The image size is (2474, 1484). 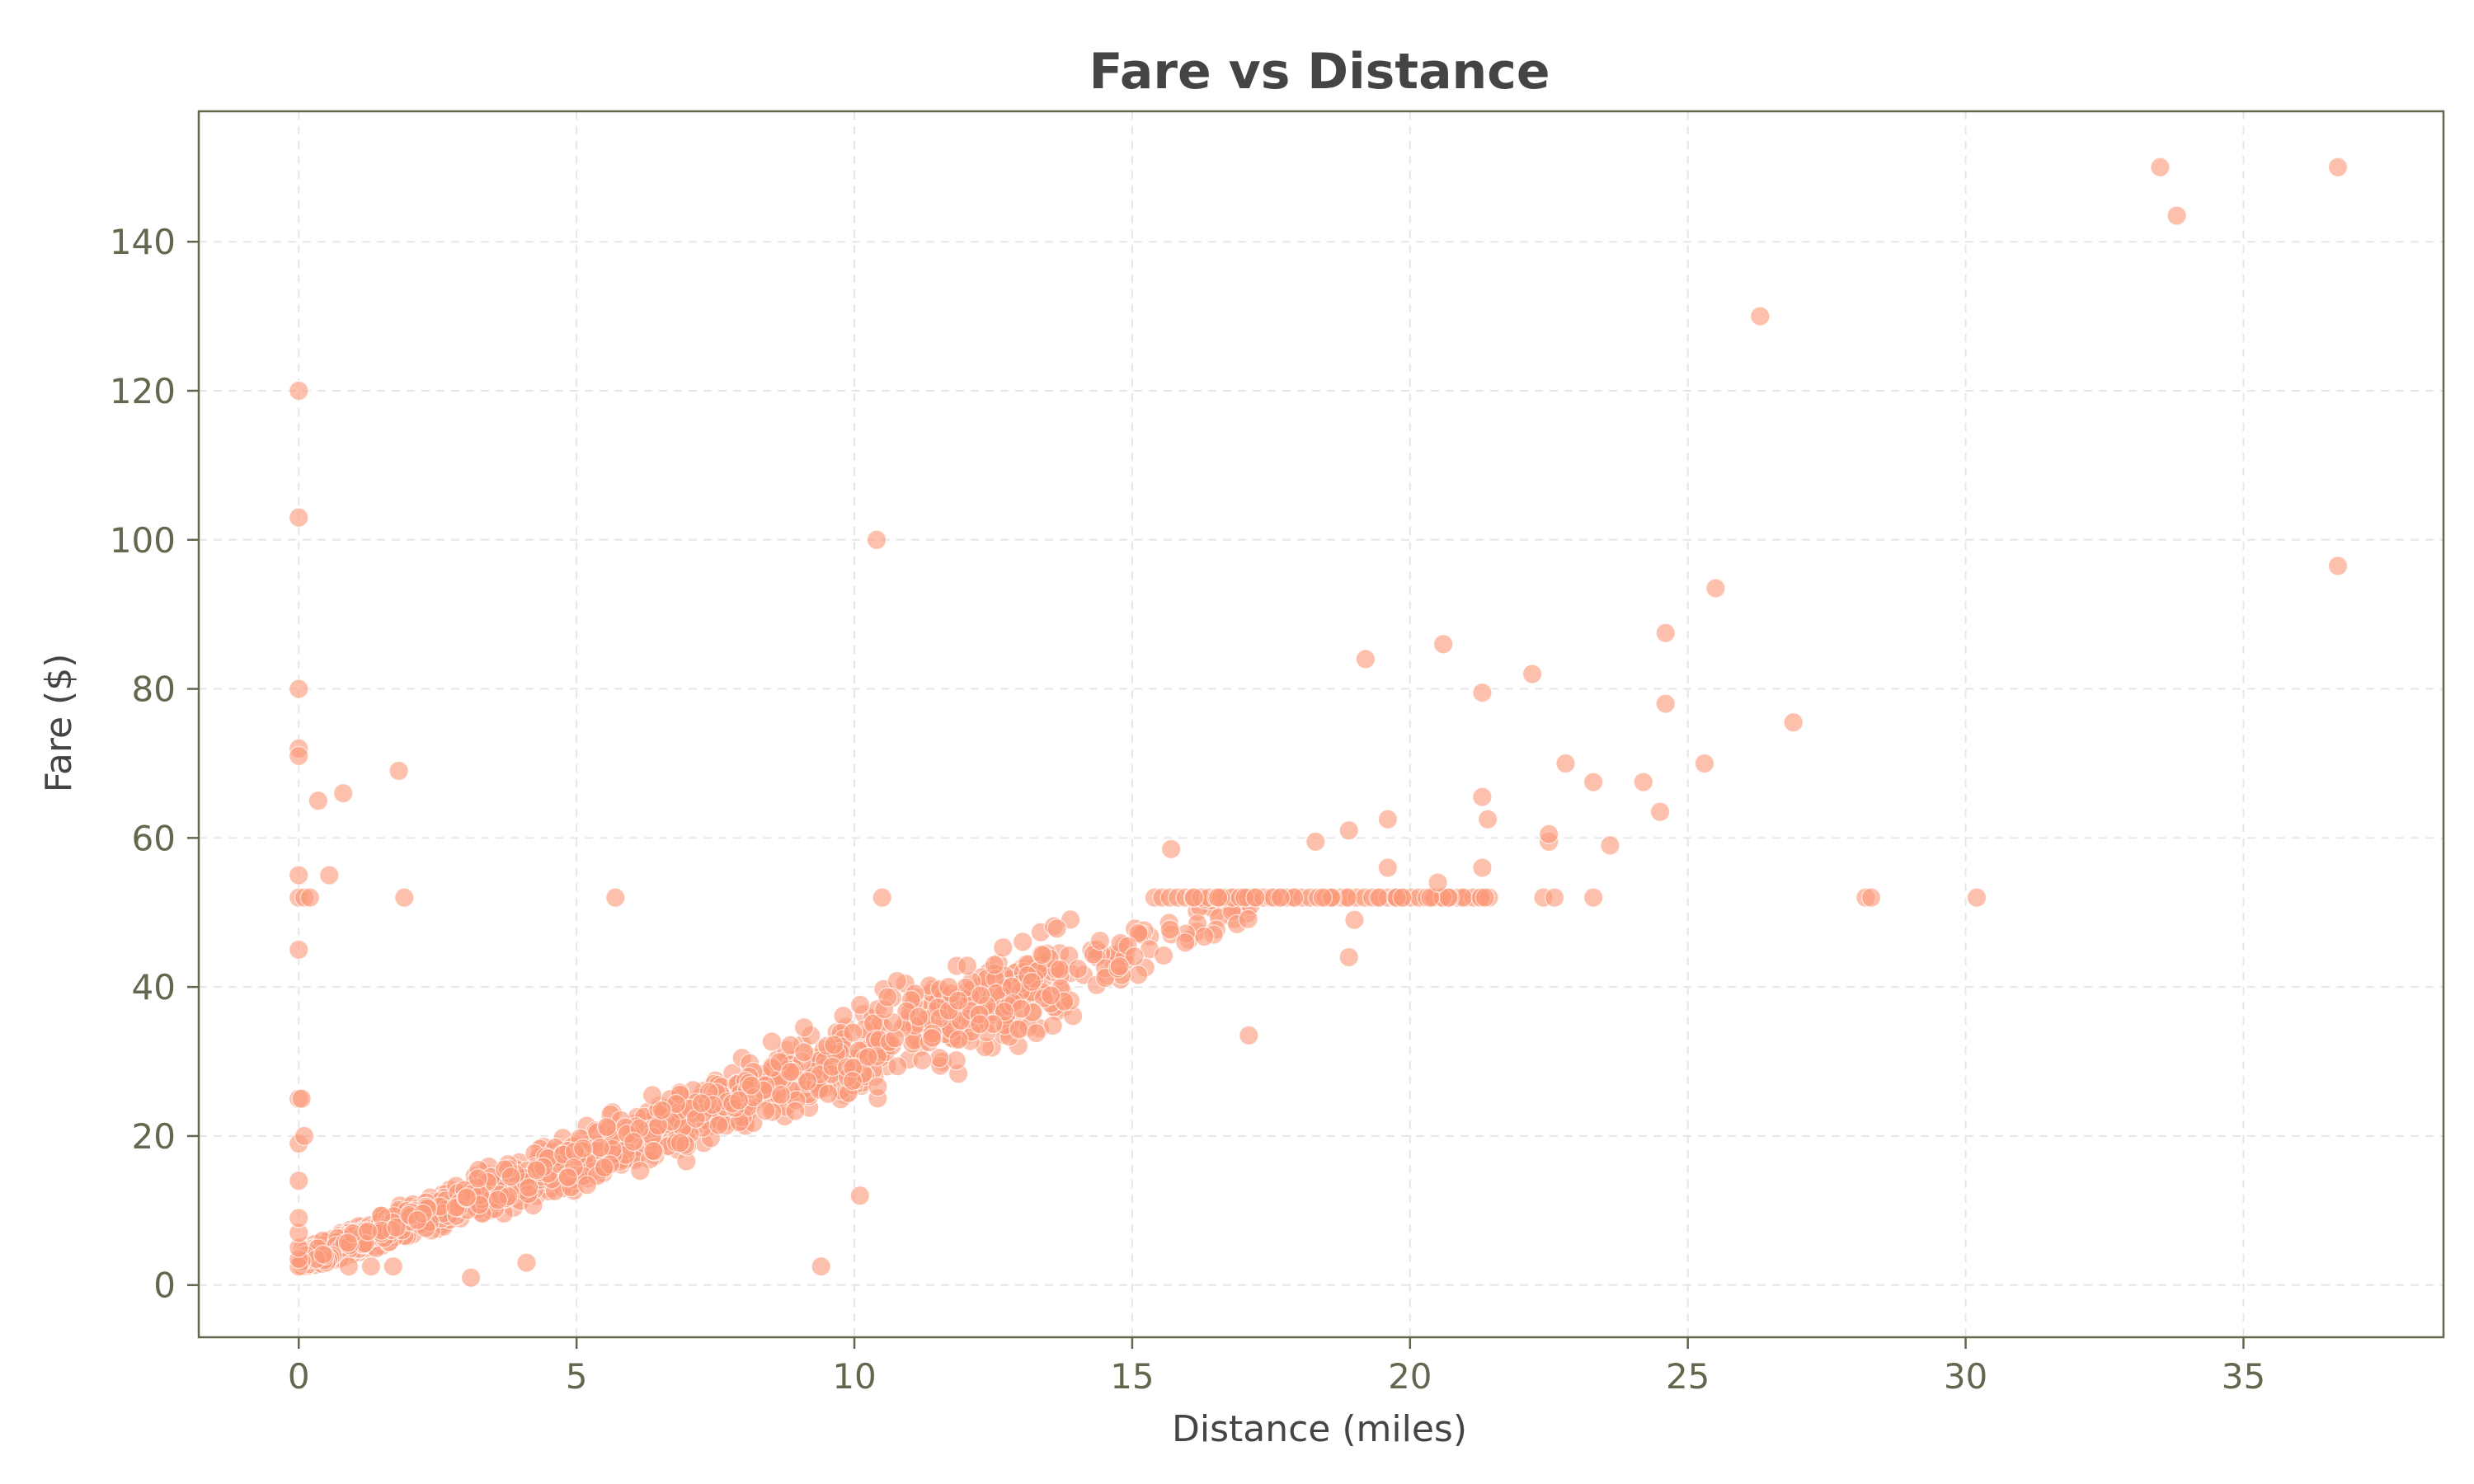 What do you see at coordinates (154, 987) in the screenshot?
I see `y-tick-label: 40` at bounding box center [154, 987].